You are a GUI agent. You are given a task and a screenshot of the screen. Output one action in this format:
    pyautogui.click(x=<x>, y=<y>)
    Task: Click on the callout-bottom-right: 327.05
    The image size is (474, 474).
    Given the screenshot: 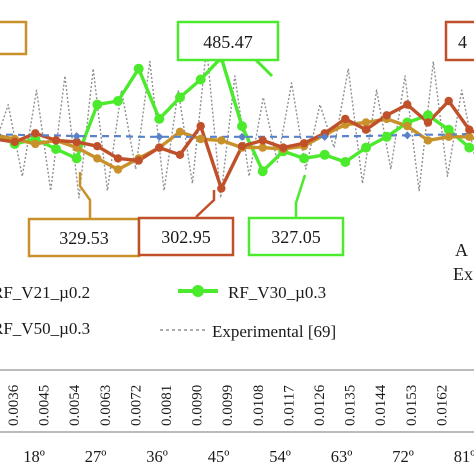 What is the action you would take?
    pyautogui.click(x=296, y=215)
    